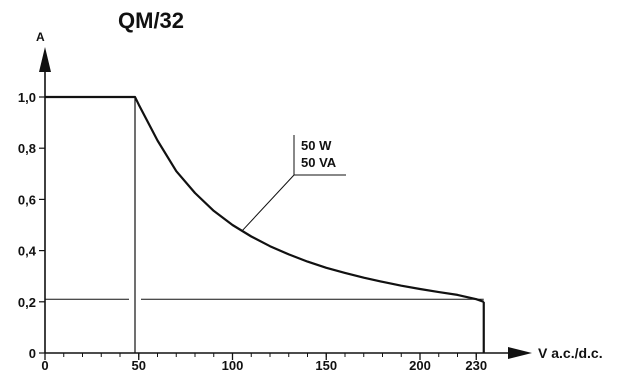 The width and height of the screenshot is (632, 378). I want to click on y-tick-label: 0,4, so click(27, 251).